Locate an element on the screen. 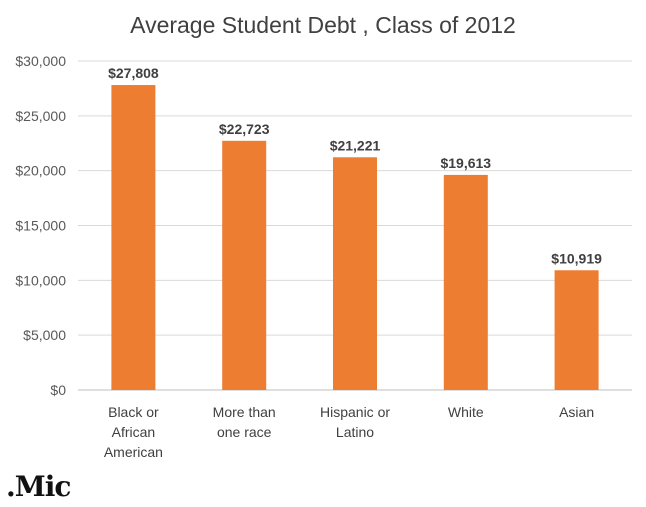 The width and height of the screenshot is (646, 507). y-tick-label: $20,000 is located at coordinates (40, 171).